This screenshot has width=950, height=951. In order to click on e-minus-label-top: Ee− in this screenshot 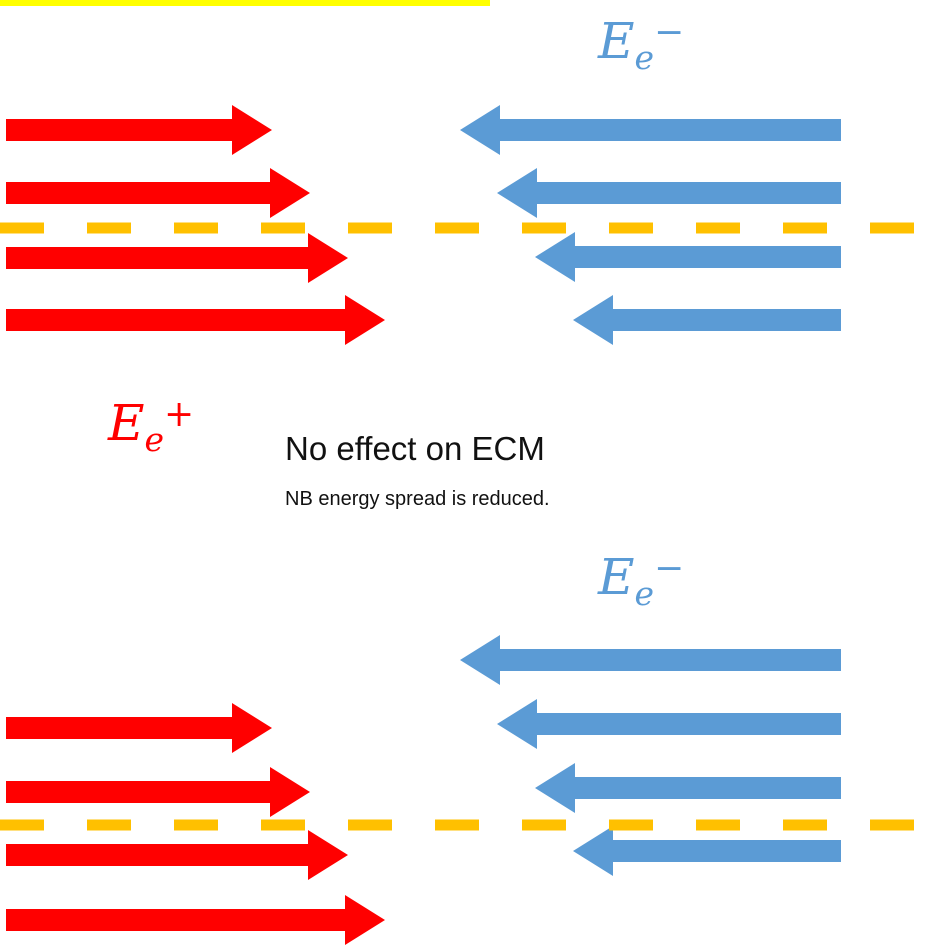, I will do `click(641, 44)`.